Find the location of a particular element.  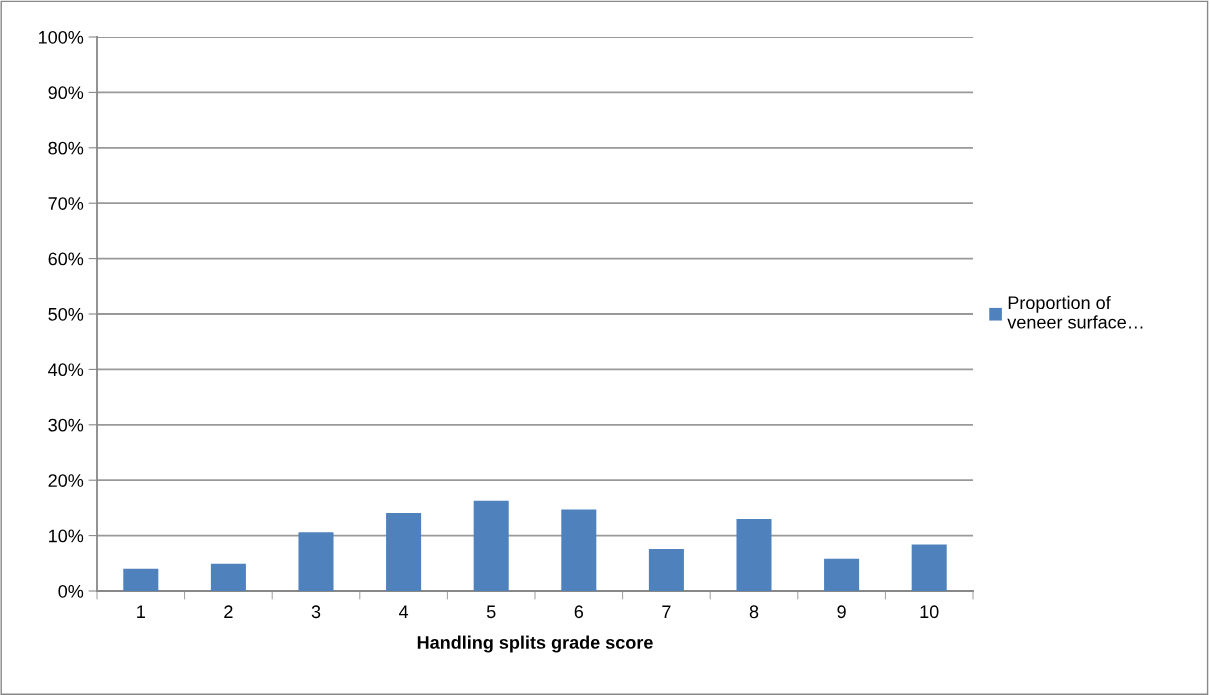

x-tick-label: 3 is located at coordinates (316, 612).